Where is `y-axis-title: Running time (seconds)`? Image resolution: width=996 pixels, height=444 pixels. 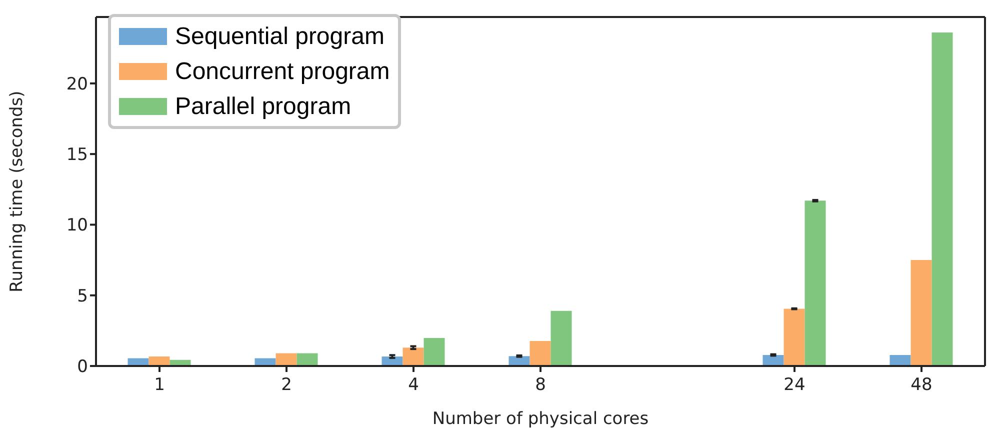
y-axis-title: Running time (seconds) is located at coordinates (17, 191).